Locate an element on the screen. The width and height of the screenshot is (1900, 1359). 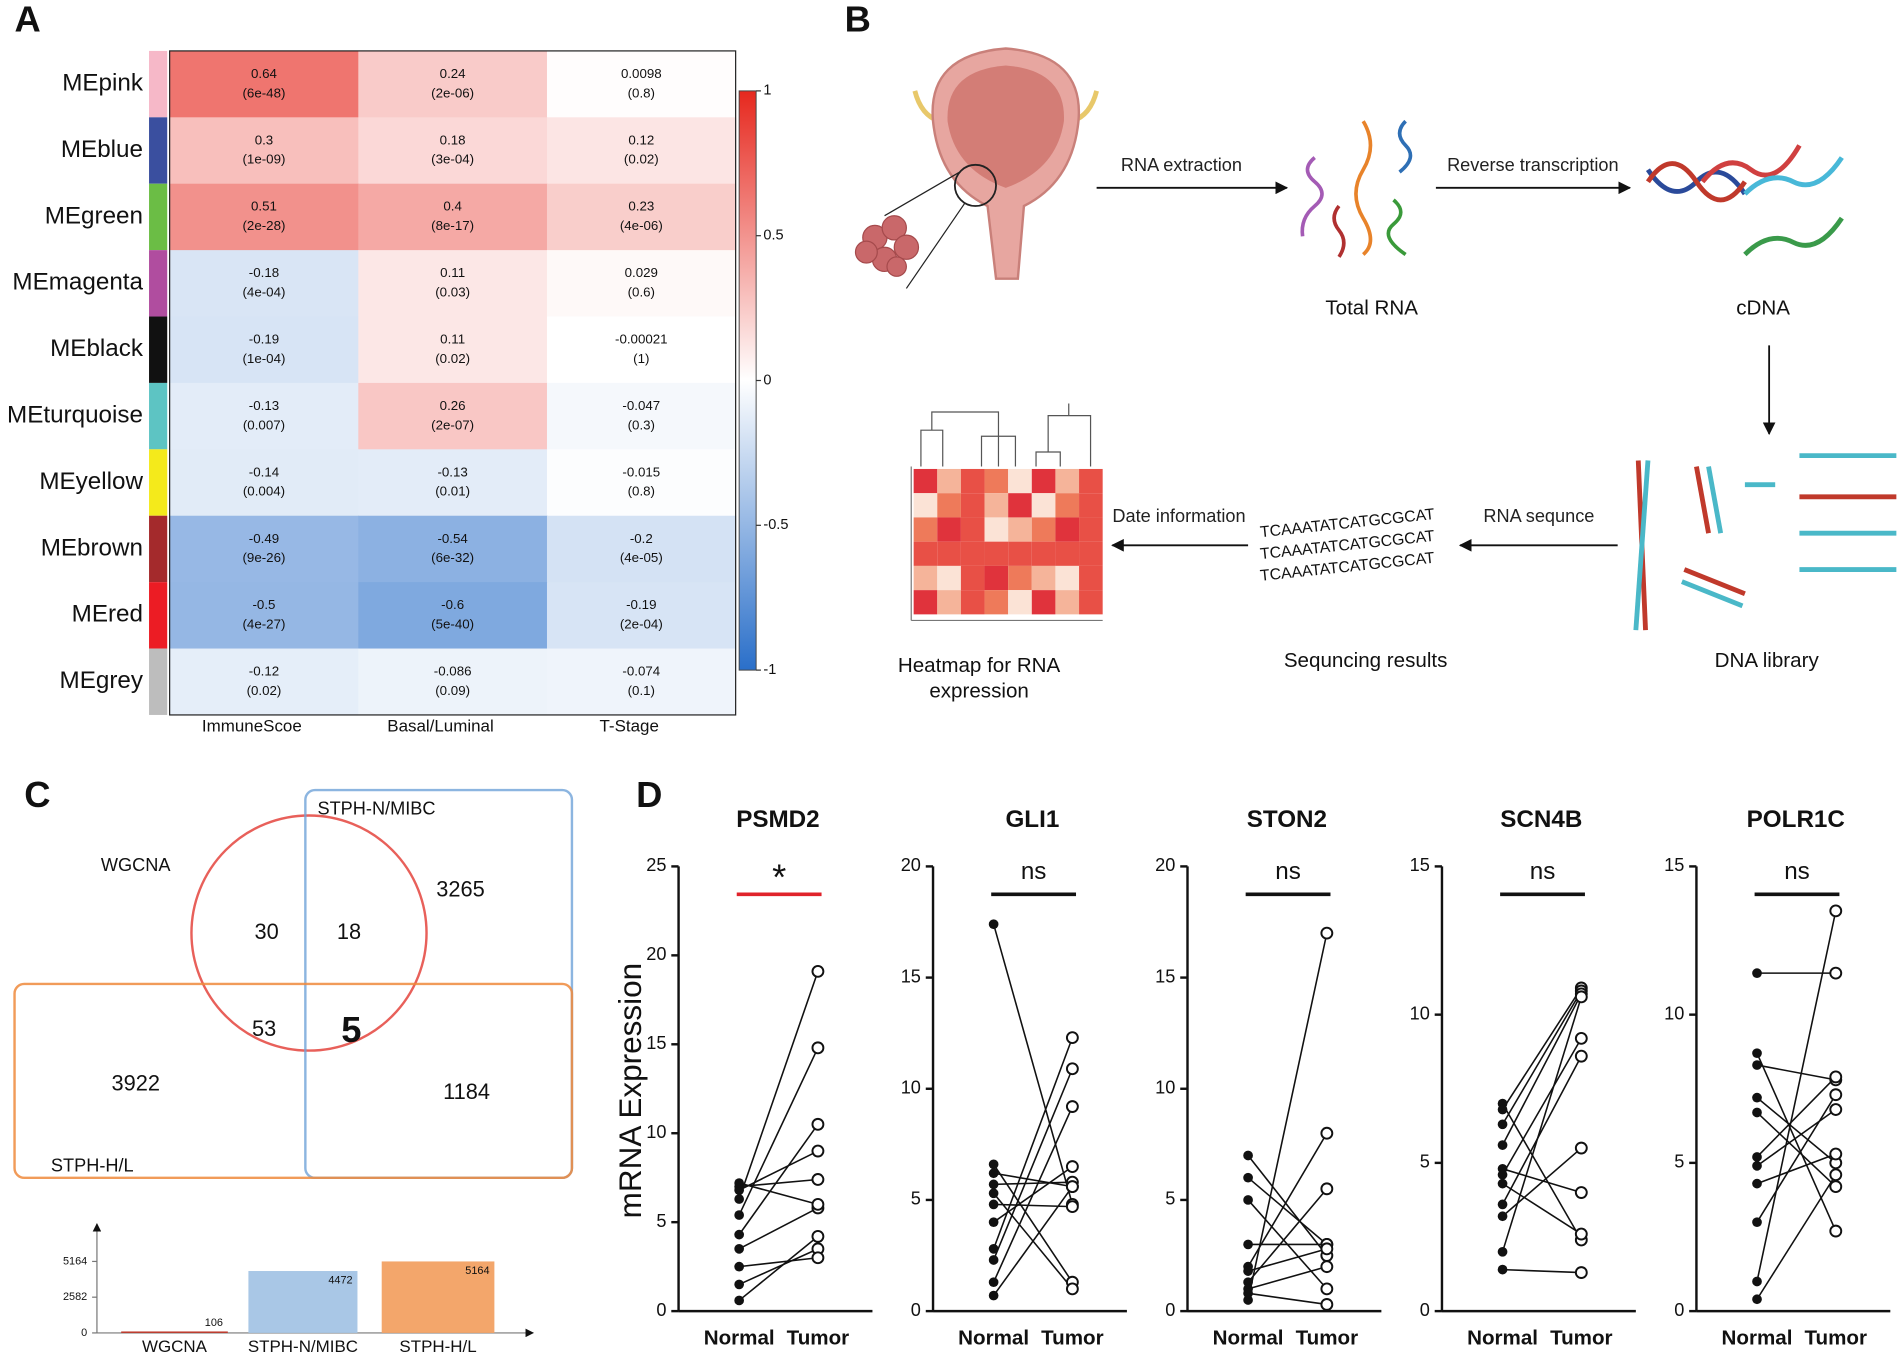
step-label: RNA extraction is located at coordinates (1181, 165).